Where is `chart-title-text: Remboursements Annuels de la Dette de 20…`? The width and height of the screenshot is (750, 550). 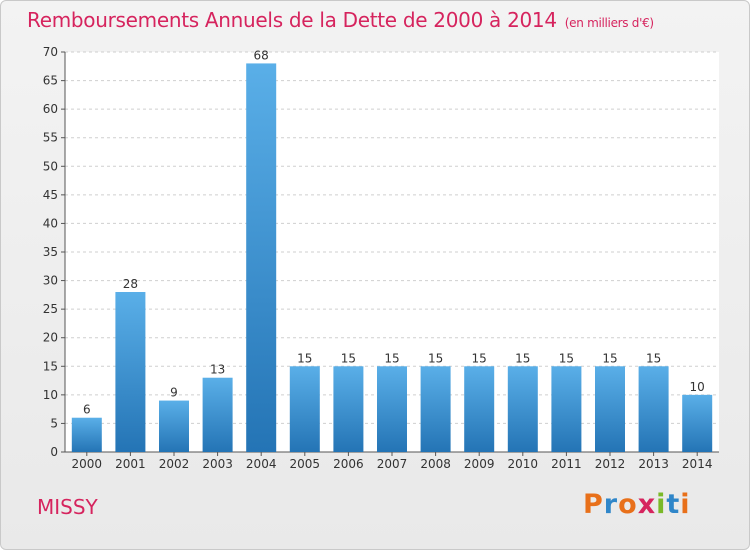
chart-title-text: Remboursements Annuels de la Dette de 20… is located at coordinates (292, 20).